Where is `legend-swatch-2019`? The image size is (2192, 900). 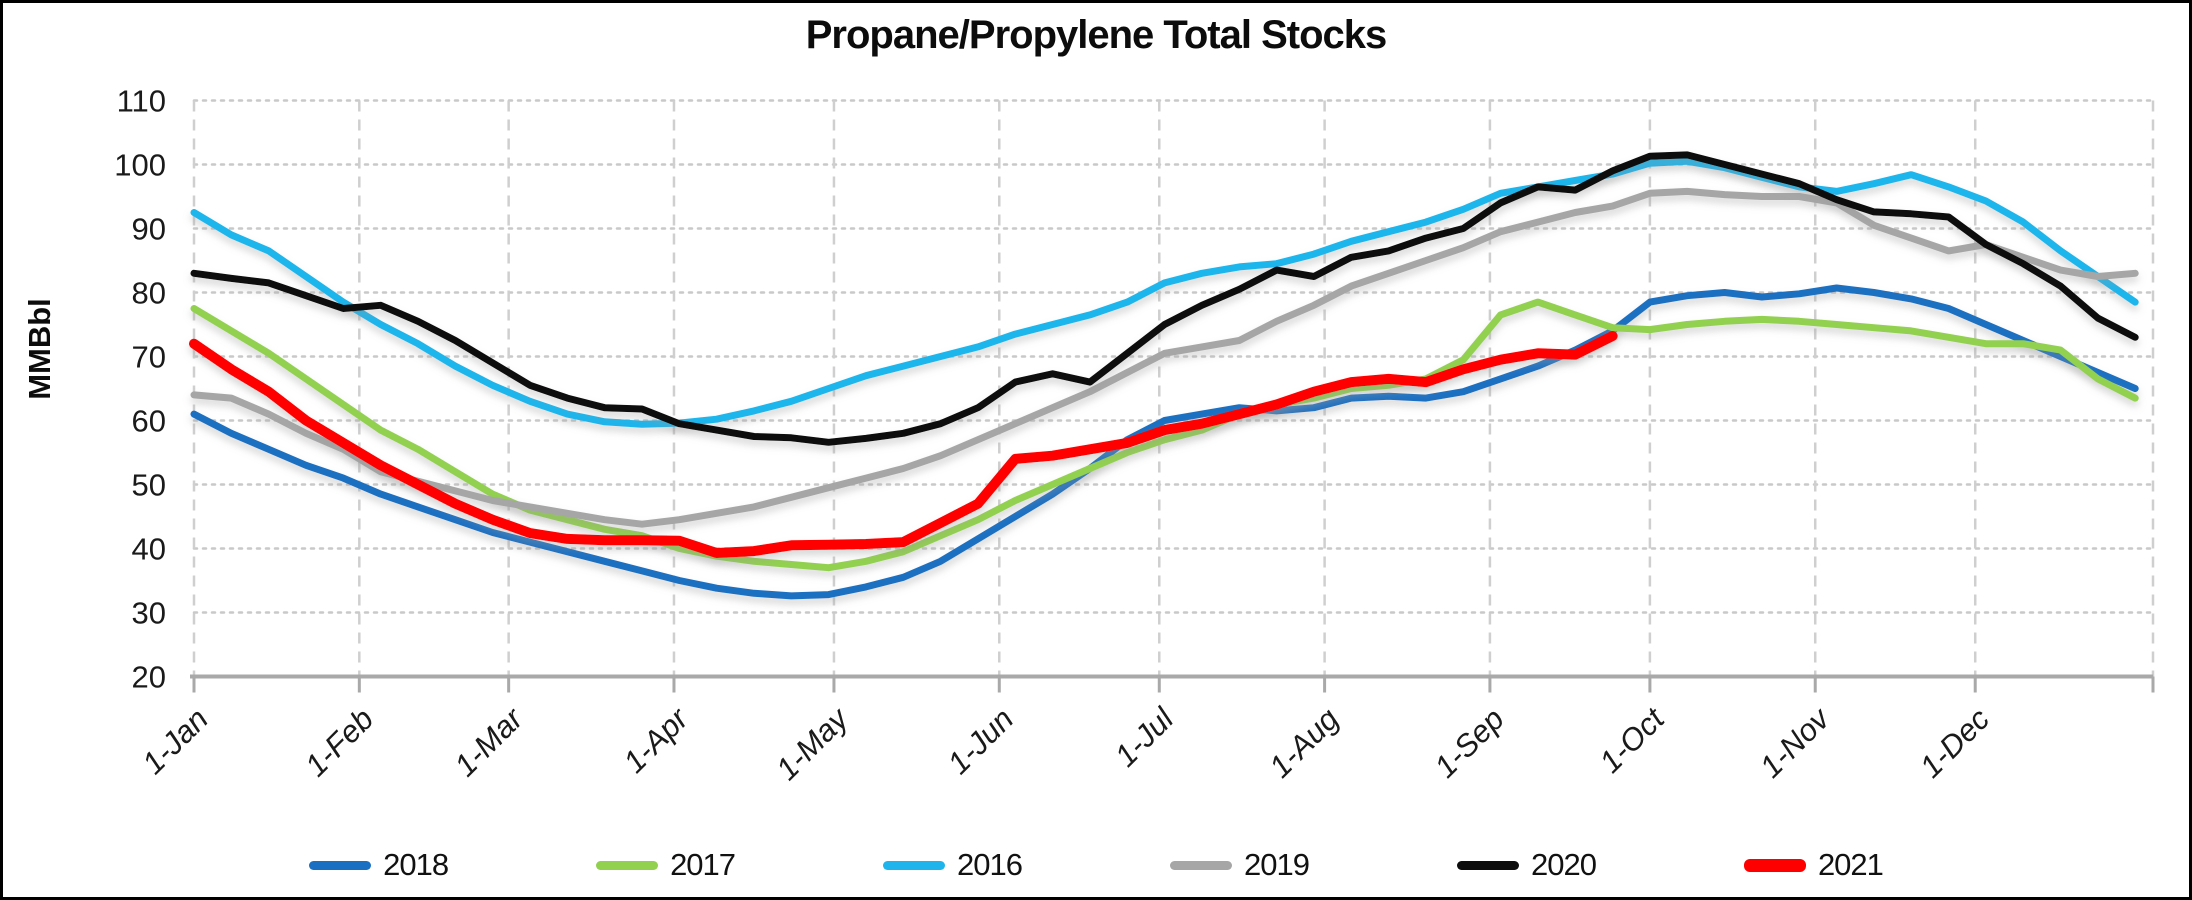
legend-swatch-2019 is located at coordinates (1201, 865).